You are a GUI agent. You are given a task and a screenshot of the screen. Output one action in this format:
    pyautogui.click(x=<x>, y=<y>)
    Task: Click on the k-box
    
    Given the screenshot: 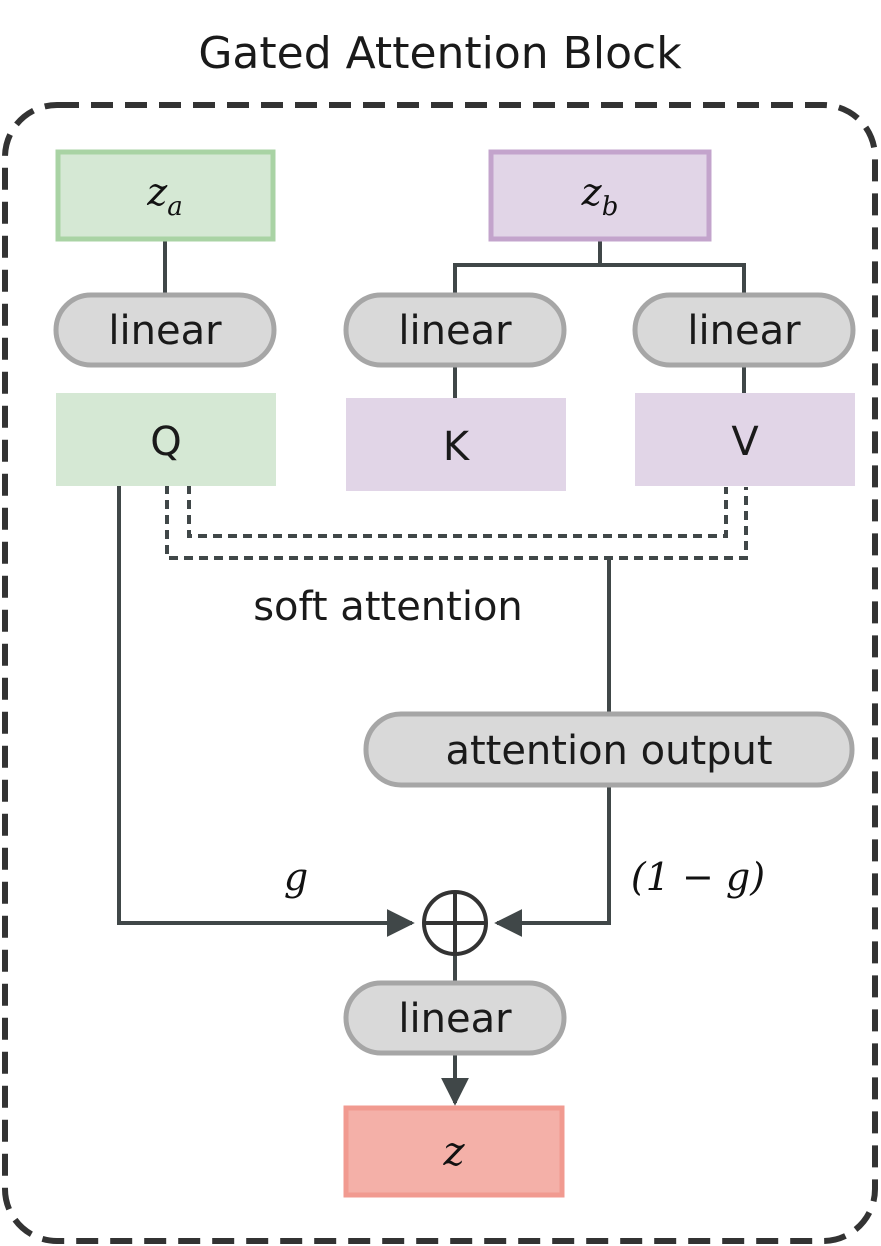 What is the action you would take?
    pyautogui.click(x=456, y=444)
    